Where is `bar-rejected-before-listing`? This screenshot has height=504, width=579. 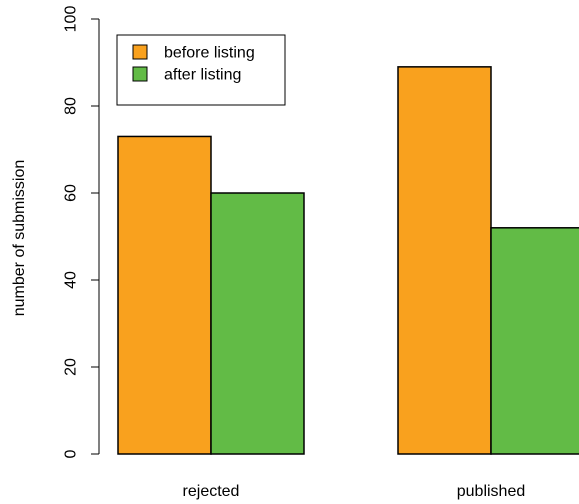
bar-rejected-before-listing is located at coordinates (164, 295).